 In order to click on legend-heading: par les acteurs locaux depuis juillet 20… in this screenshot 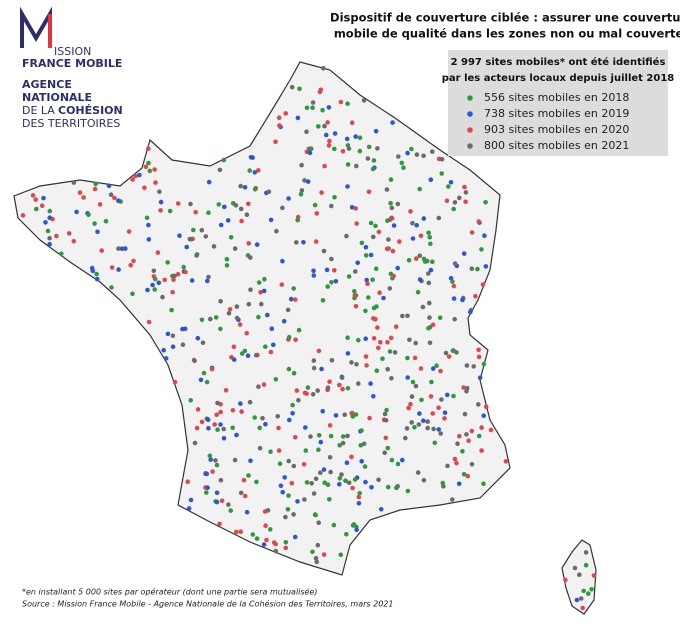, I will do `click(558, 78)`.